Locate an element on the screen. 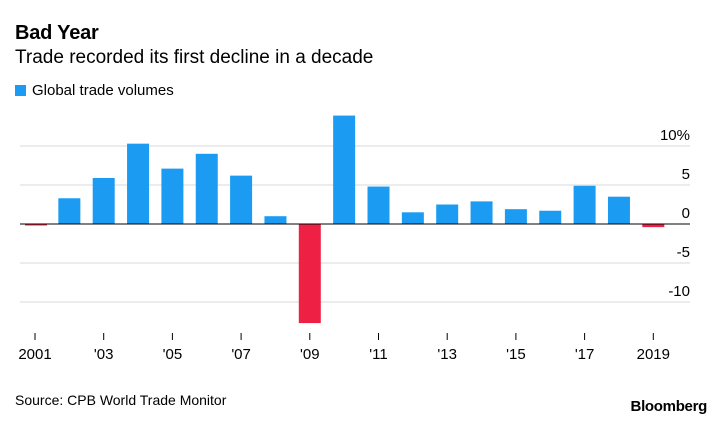 This screenshot has width=720, height=422. x-tick-label: 2001 is located at coordinates (34, 354).